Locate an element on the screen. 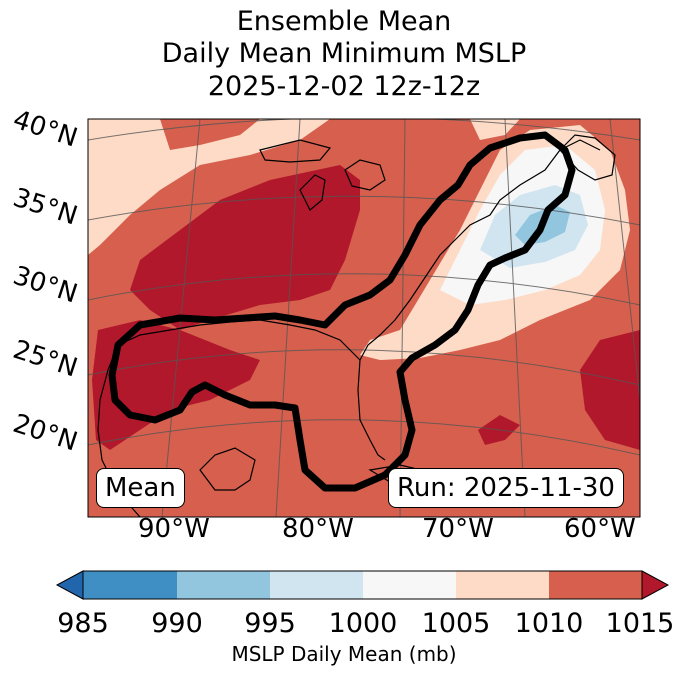  coastline-yucatan is located at coordinates (227, 469).